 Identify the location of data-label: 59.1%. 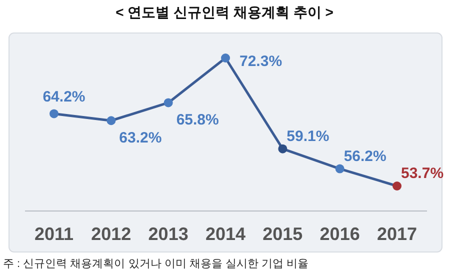
(308, 136).